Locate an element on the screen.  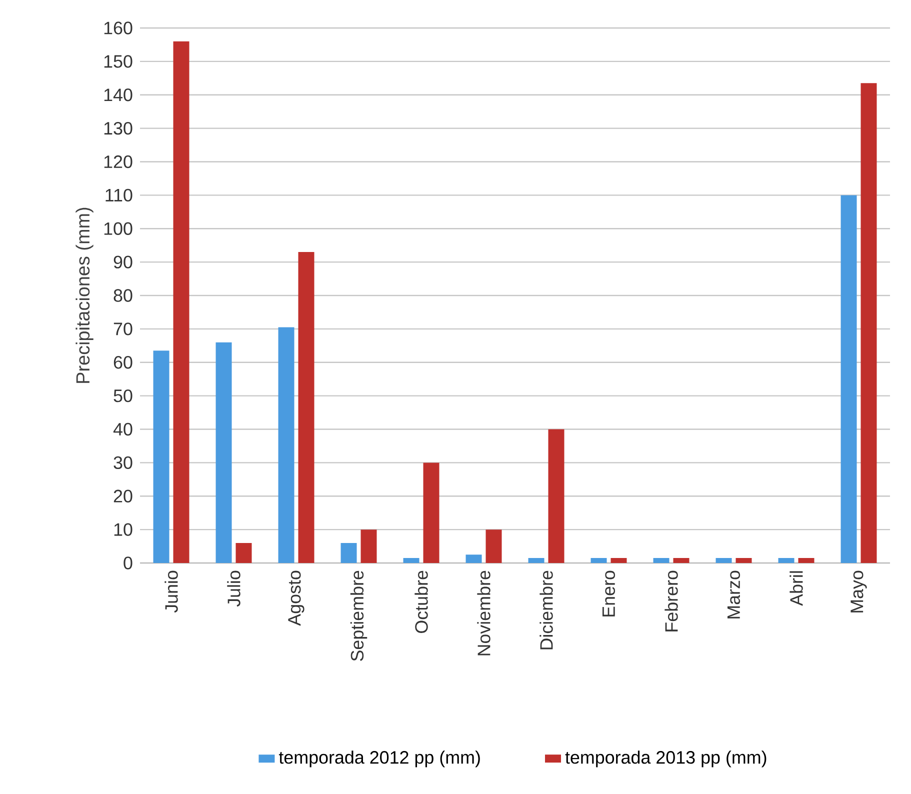
x-tick-label: Julio is located at coordinates (233, 588).